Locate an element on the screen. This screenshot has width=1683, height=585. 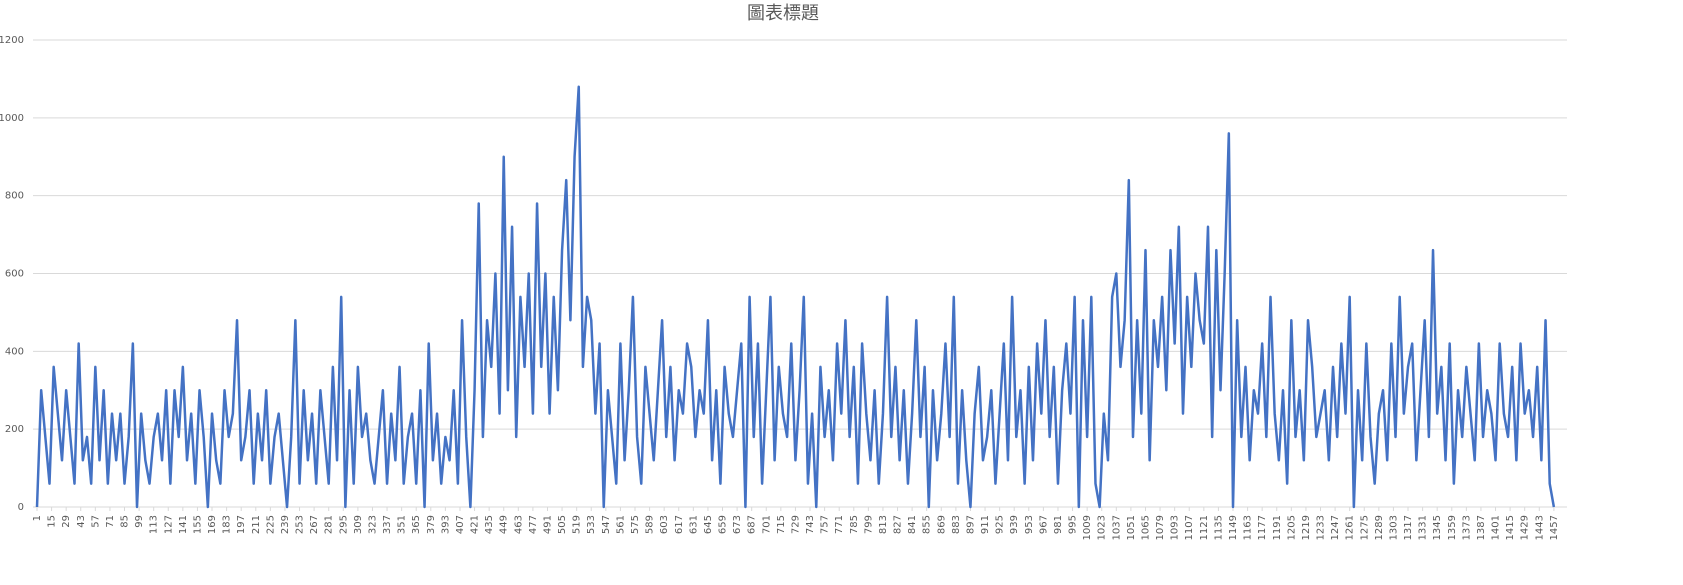
x-tick-label: 1275 is located at coordinates (1364, 527).